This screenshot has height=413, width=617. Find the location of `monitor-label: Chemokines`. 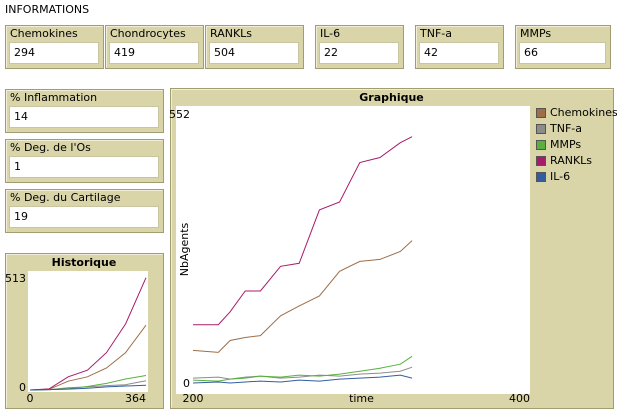

monitor-label: Chemokines is located at coordinates (44, 33).